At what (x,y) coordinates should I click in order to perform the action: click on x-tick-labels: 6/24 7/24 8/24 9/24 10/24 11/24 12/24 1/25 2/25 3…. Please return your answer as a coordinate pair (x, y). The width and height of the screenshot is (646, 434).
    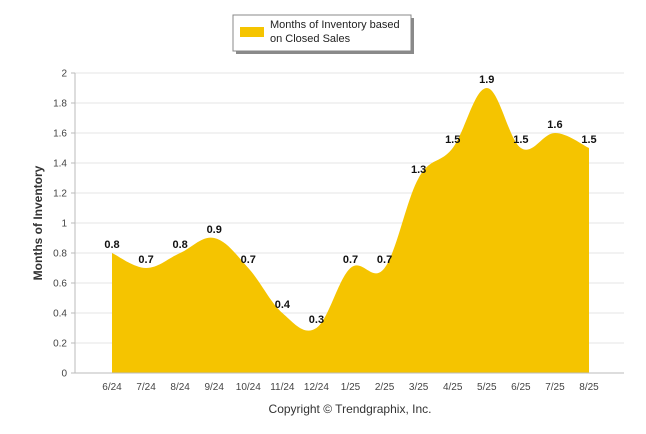
    Looking at the image, I should click on (350, 387).